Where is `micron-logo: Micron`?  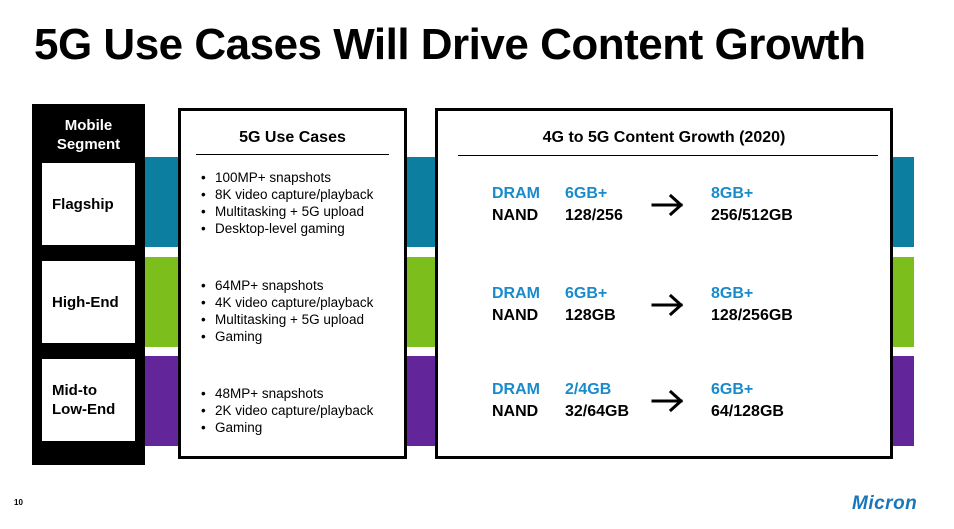
micron-logo: Micron is located at coordinates (885, 503).